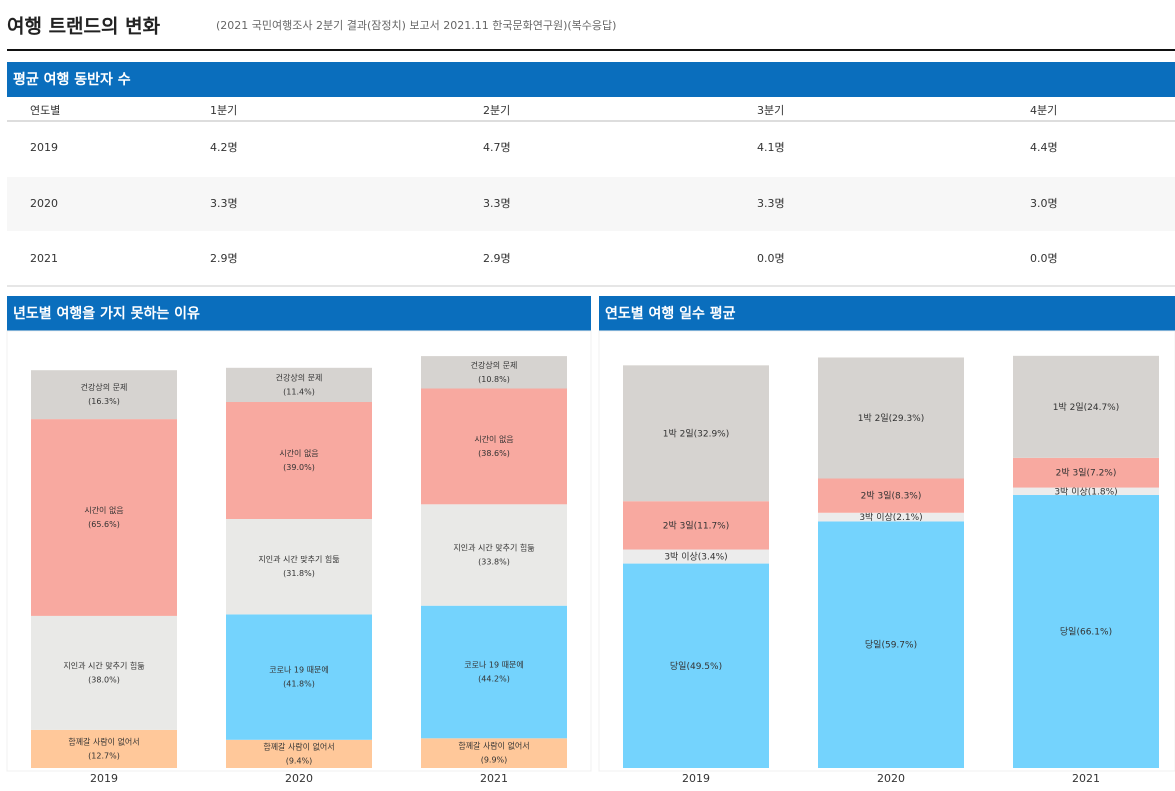  I want to click on data-label: (65.6%), so click(104, 524).